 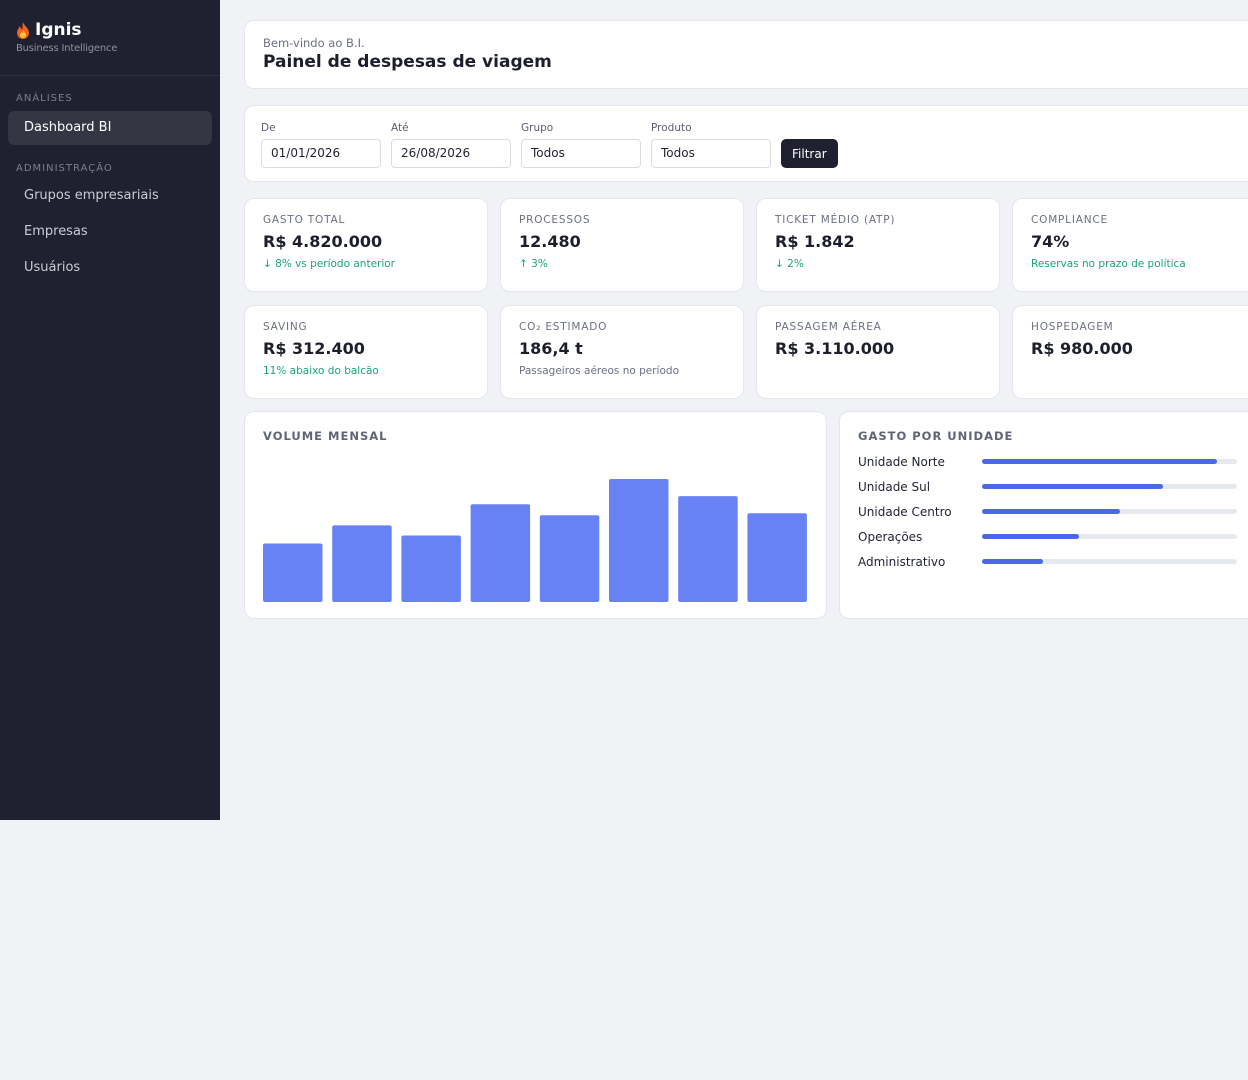 I want to click on kpi-label: COMPLIANCE, so click(x=1069, y=220).